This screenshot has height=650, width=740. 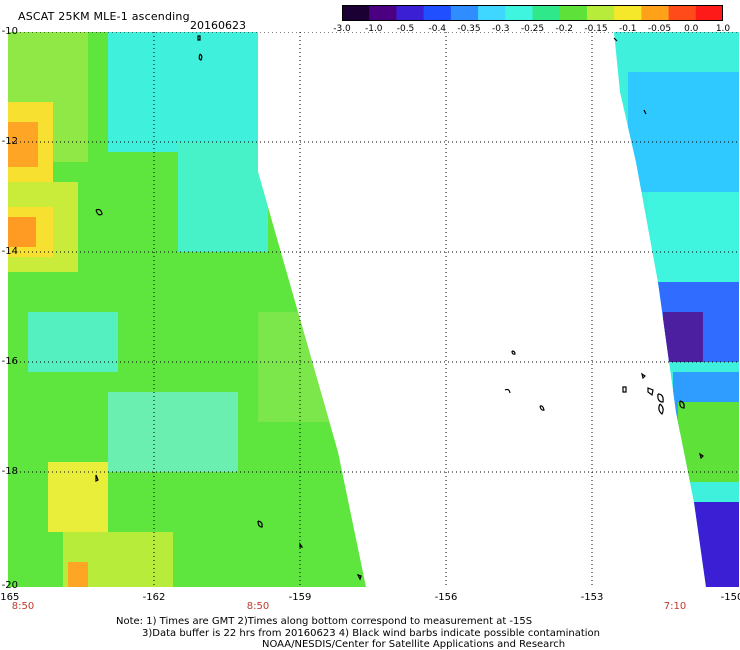 I want to click on colorbar-label: -0.4, so click(x=437, y=29).